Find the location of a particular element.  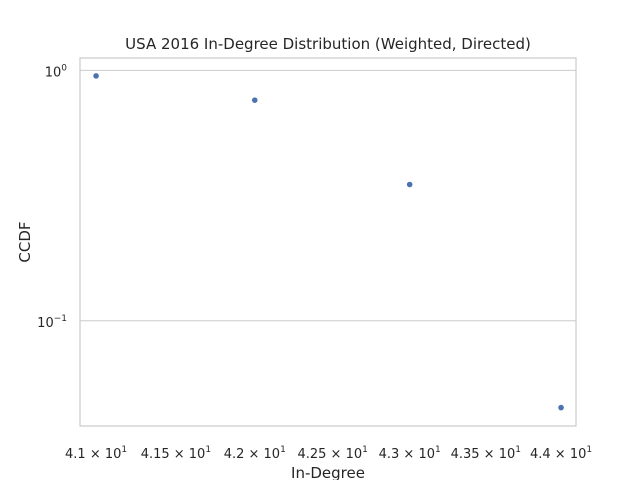

x-axis-label: In-Degree is located at coordinates (328, 472).